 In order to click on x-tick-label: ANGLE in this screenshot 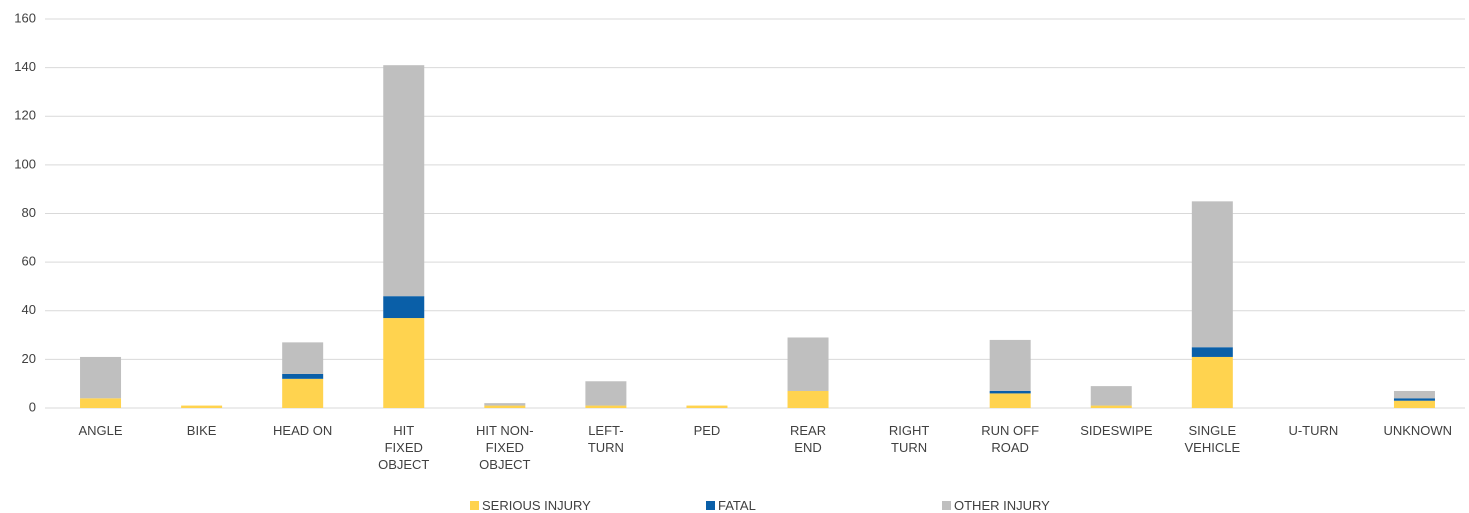, I will do `click(100, 430)`.